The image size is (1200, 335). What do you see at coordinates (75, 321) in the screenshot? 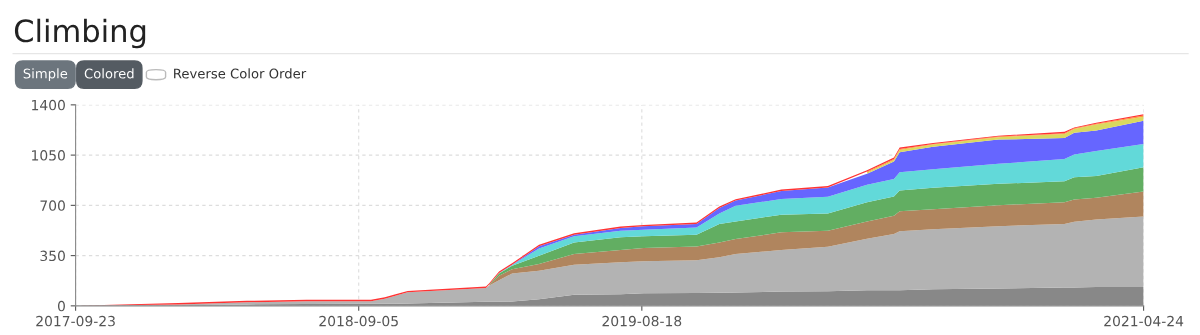
I see `x-tick-label: 2017-09-23` at bounding box center [75, 321].